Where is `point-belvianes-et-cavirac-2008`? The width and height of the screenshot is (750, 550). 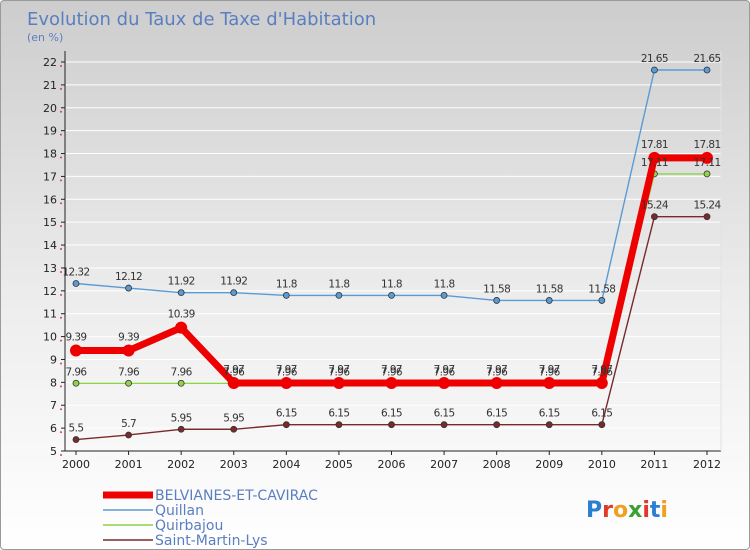
point-belvianes-et-cavirac-2008 is located at coordinates (496, 383).